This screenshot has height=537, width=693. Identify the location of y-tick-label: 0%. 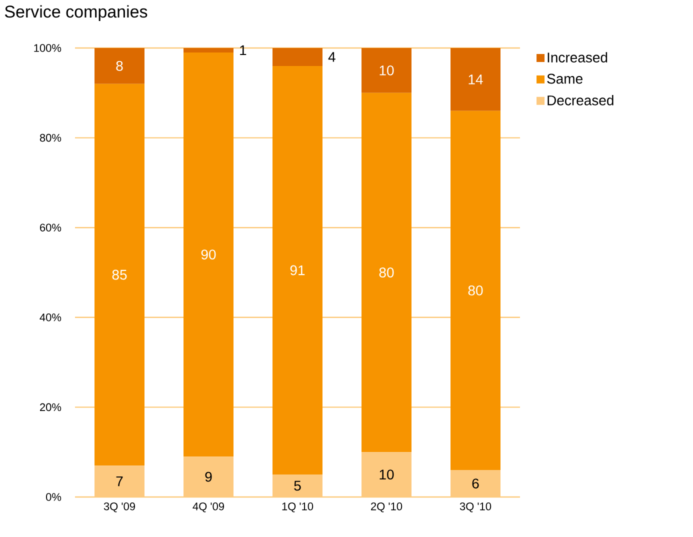
(54, 497).